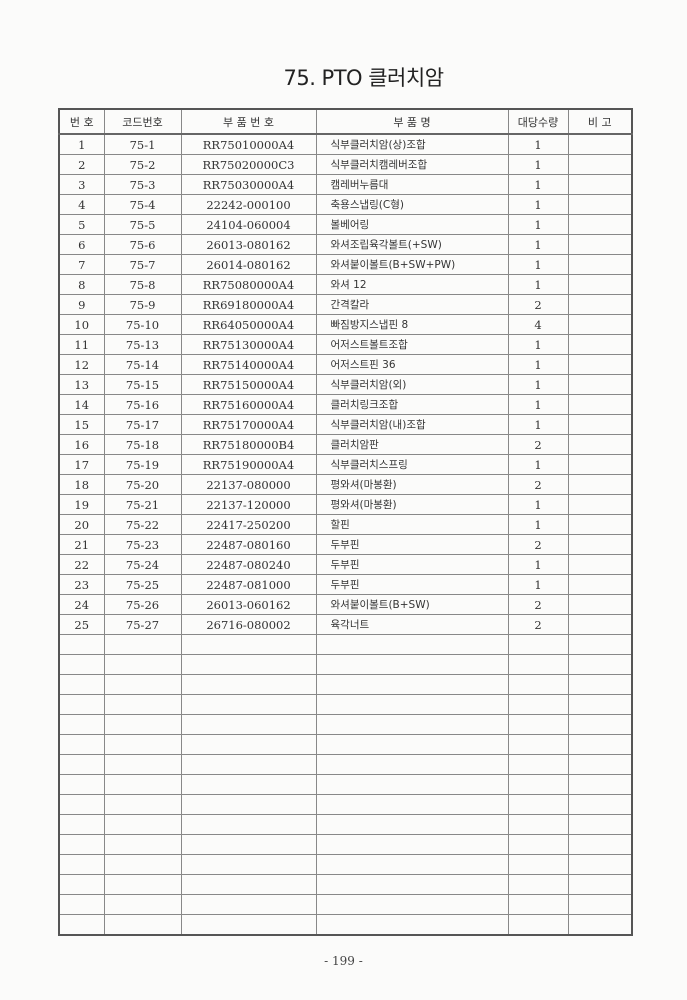 The image size is (687, 1000). Describe the element at coordinates (363, 78) in the screenshot. I see `page-title: 75. PTO 클러치암` at that location.